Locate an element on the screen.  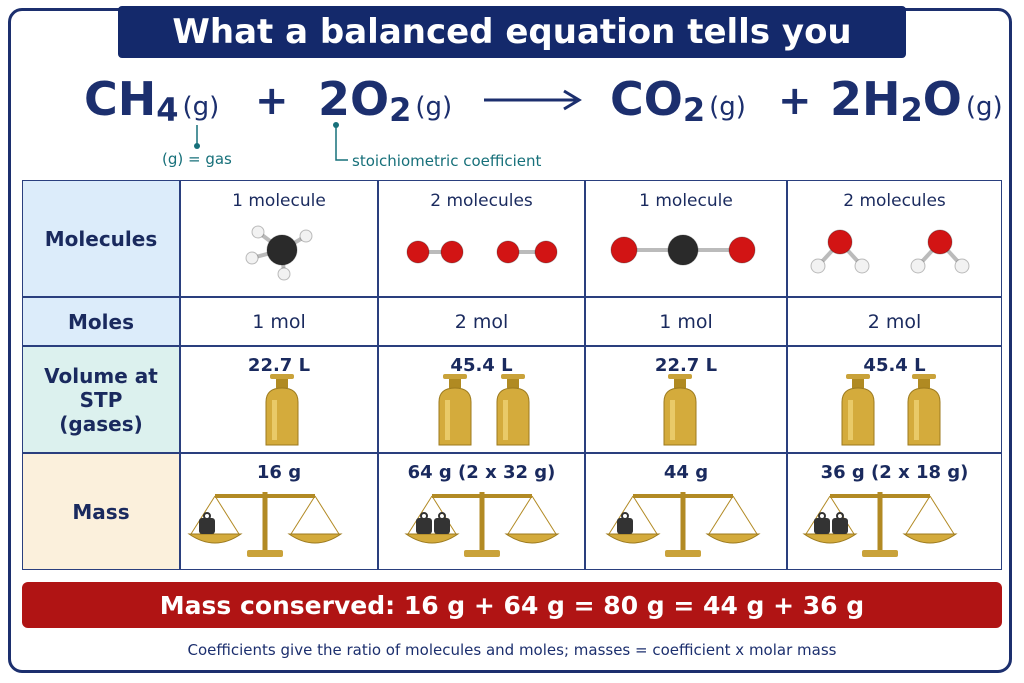
row-label: Volume at STP (gases) is located at coordinates (101, 399).